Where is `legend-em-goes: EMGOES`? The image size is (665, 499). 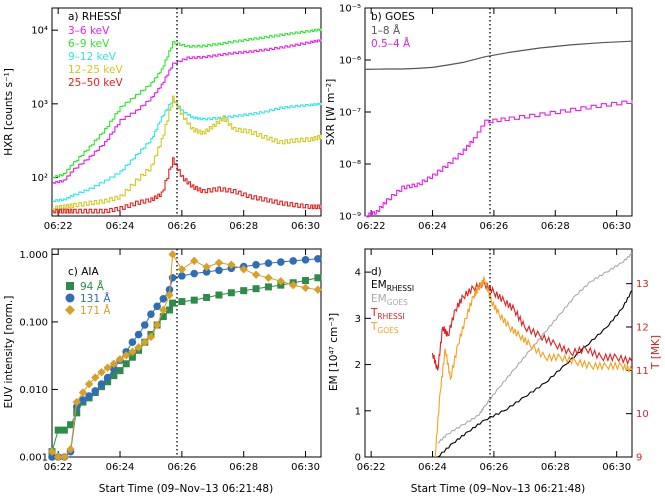
legend-em-goes: EMGOES is located at coordinates (389, 300).